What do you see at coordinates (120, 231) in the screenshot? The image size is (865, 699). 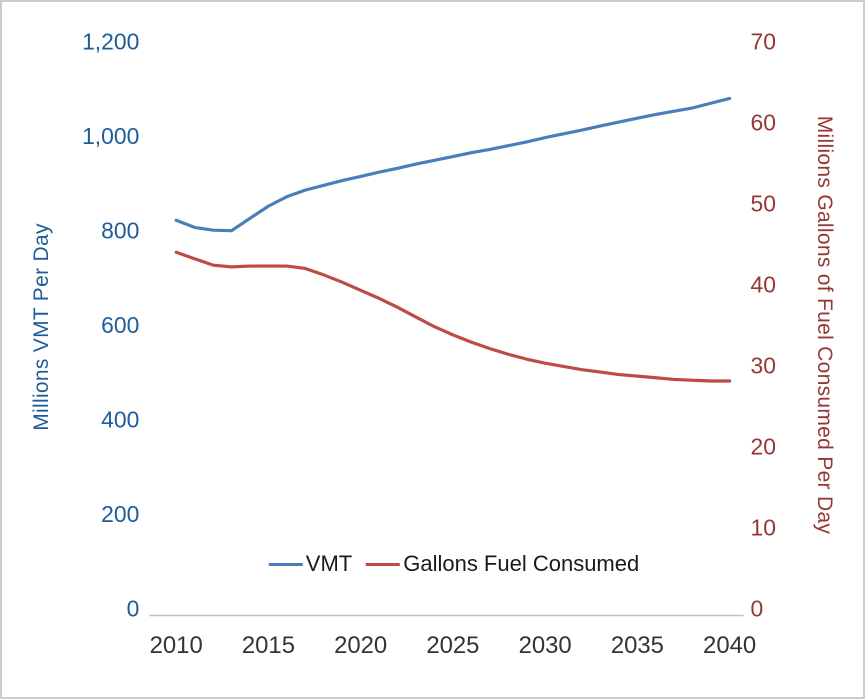 I see `left-axis-tick: 800` at bounding box center [120, 231].